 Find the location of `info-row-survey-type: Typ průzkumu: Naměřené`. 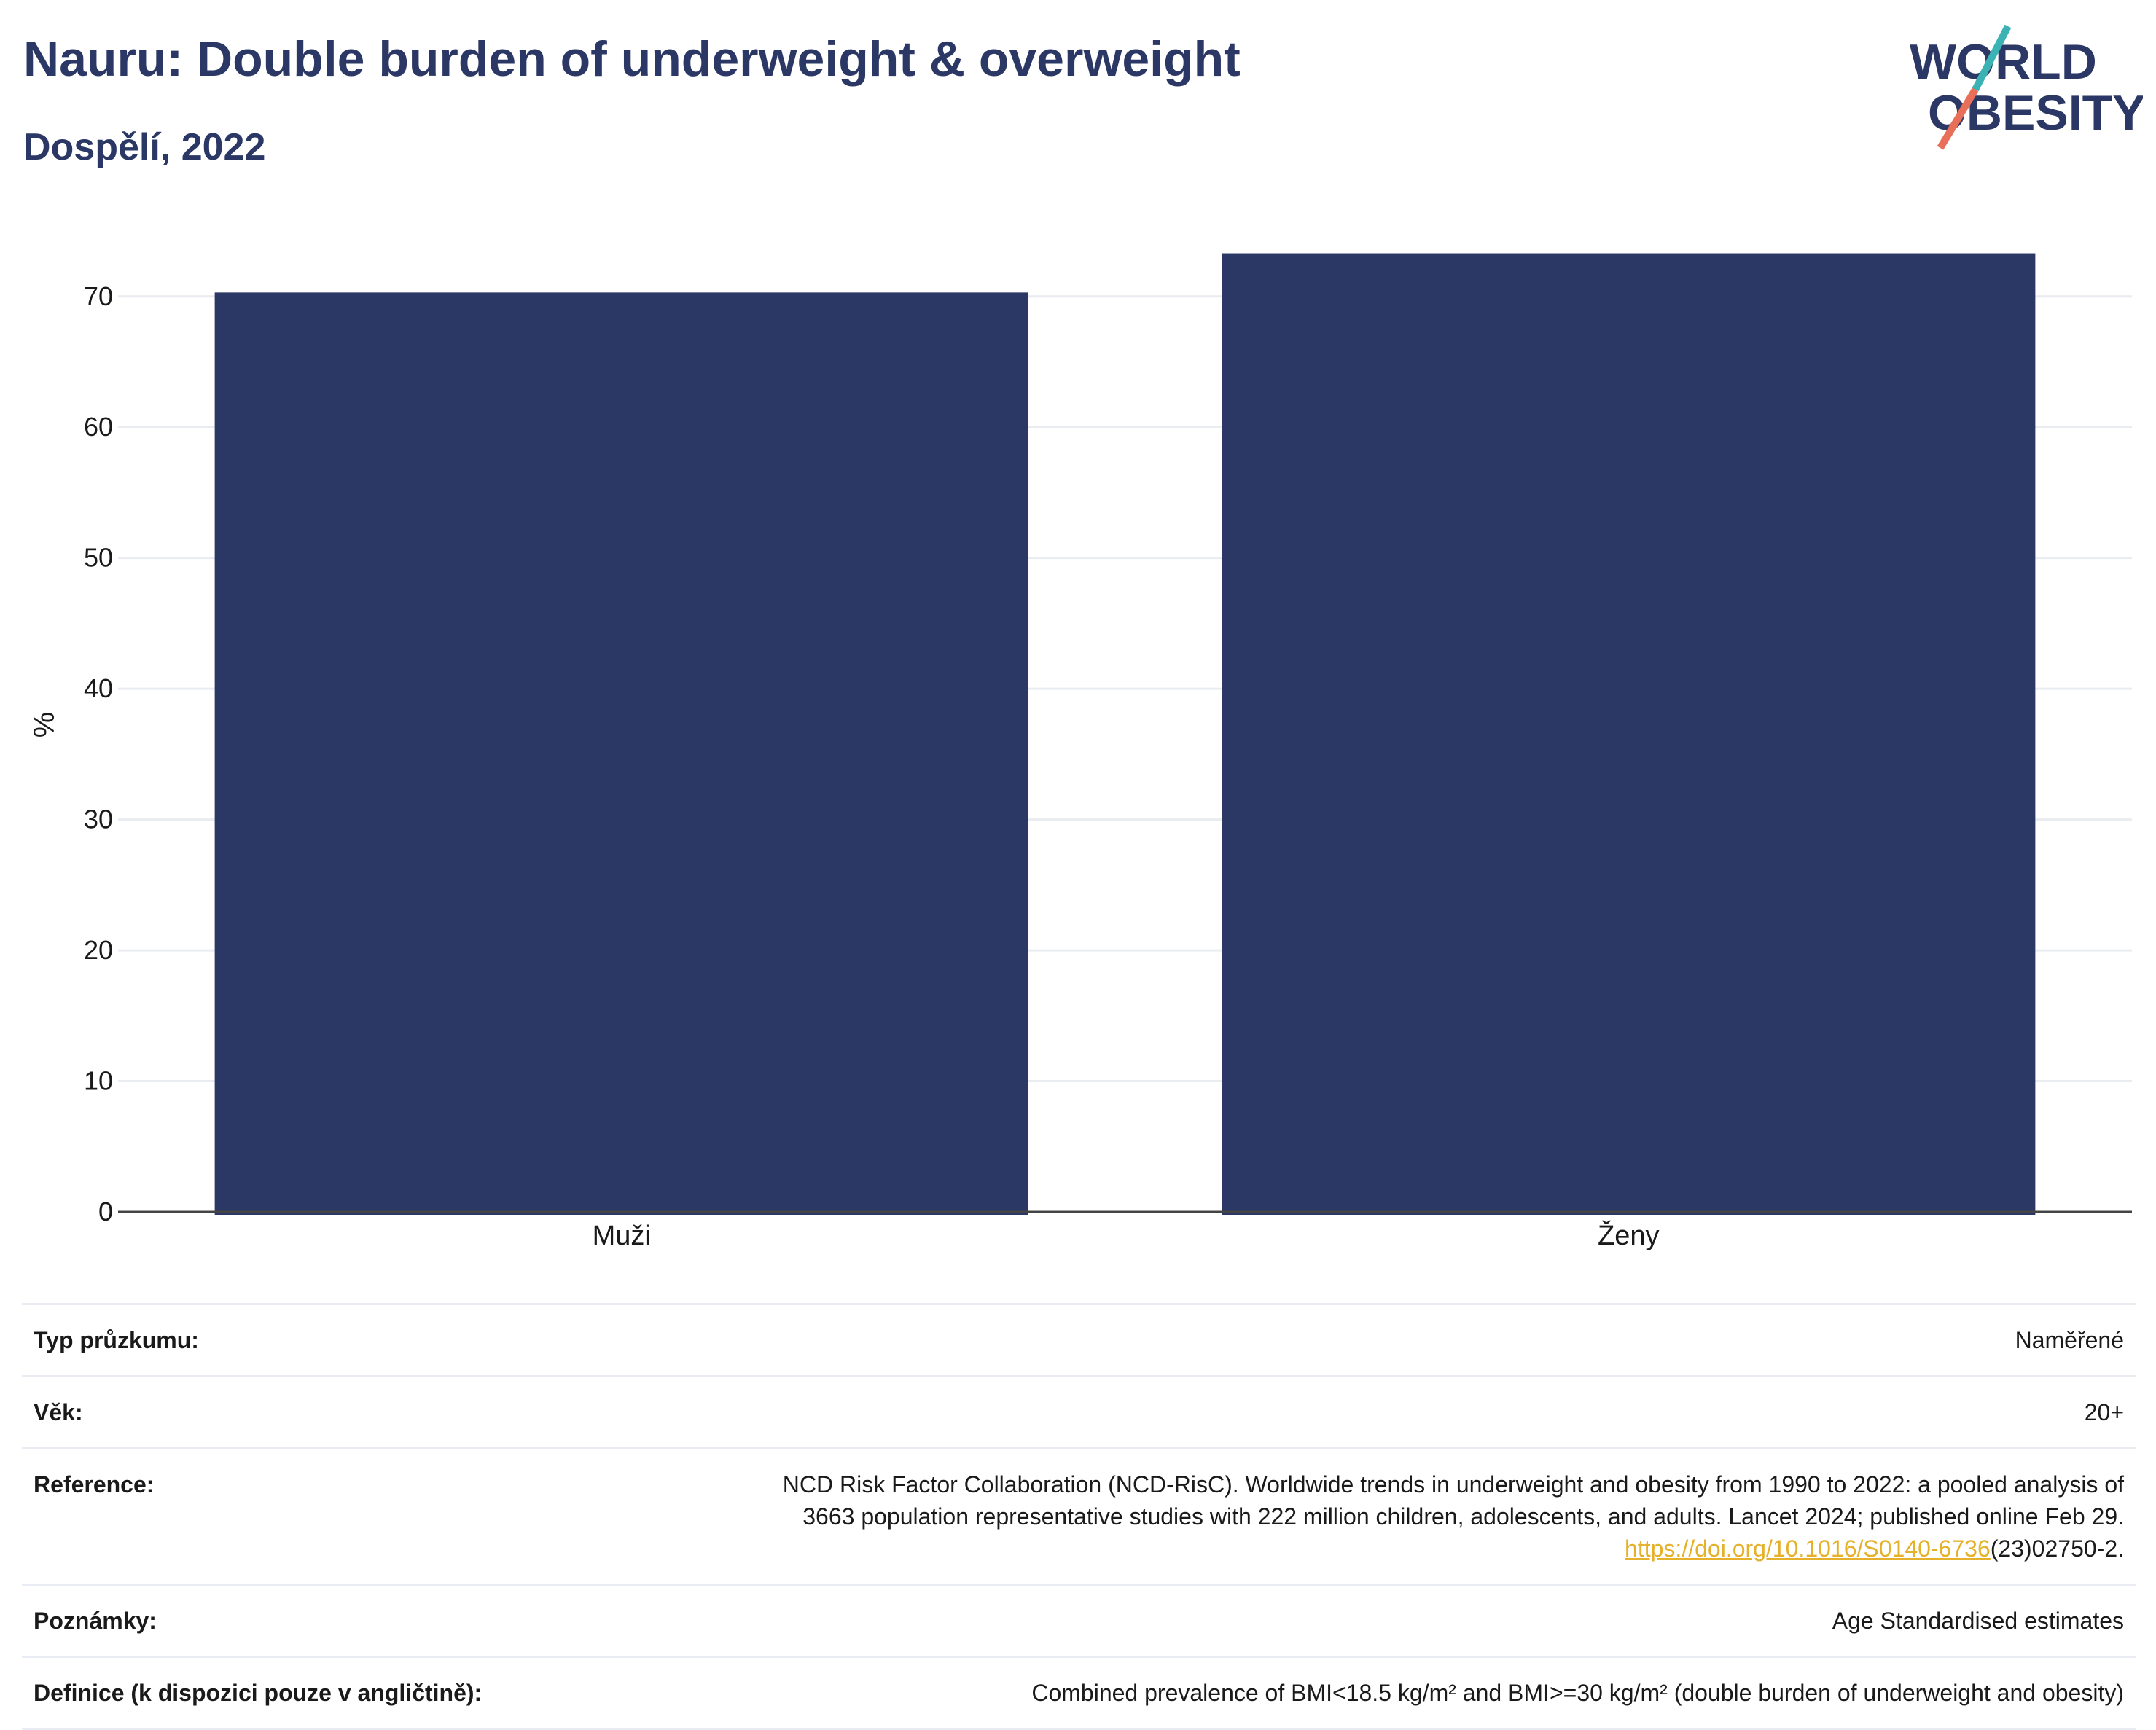

info-row-survey-type: Typ průzkumu: Naměřené is located at coordinates (1079, 1339).